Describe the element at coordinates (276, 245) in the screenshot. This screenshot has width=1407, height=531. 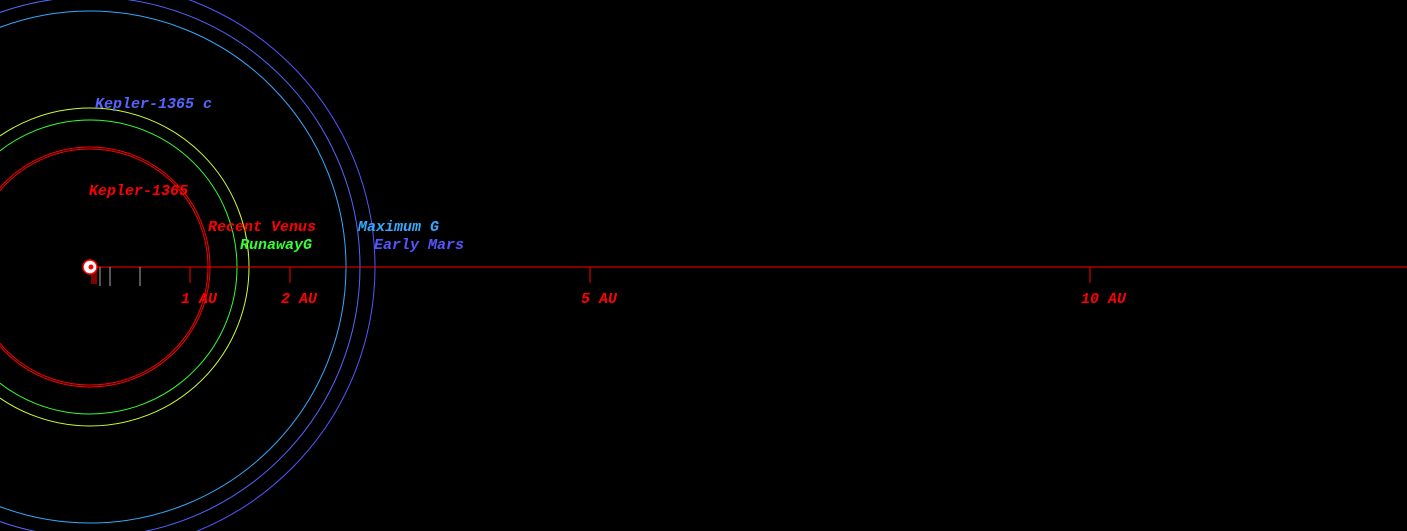
I see `hz-label-runaway-greenhouse: RunawayG` at that location.